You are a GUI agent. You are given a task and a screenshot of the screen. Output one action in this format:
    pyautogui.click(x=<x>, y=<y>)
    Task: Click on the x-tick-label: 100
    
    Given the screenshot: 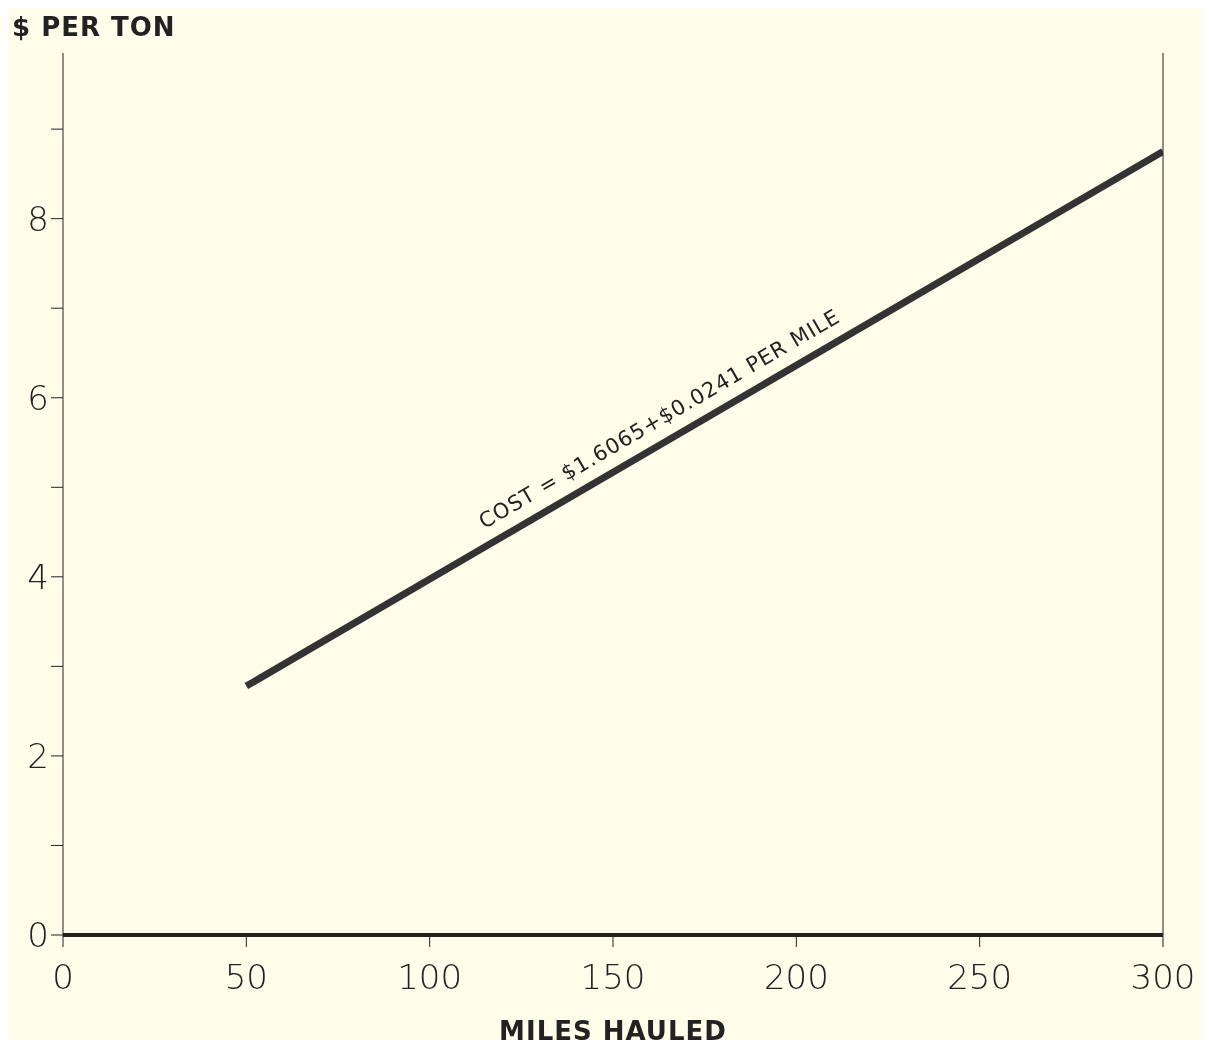 What is the action you would take?
    pyautogui.click(x=430, y=977)
    